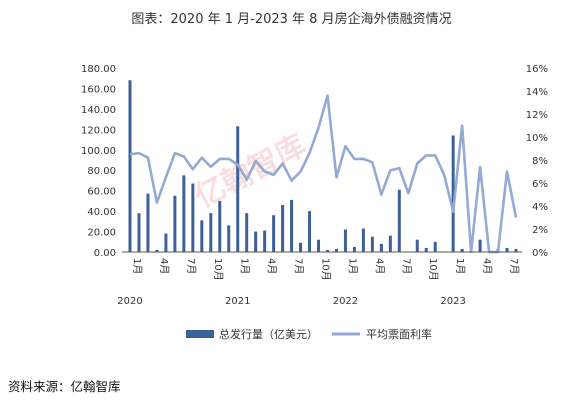 The image size is (583, 402). I want to click on right-tick-label: 10%, so click(537, 138).